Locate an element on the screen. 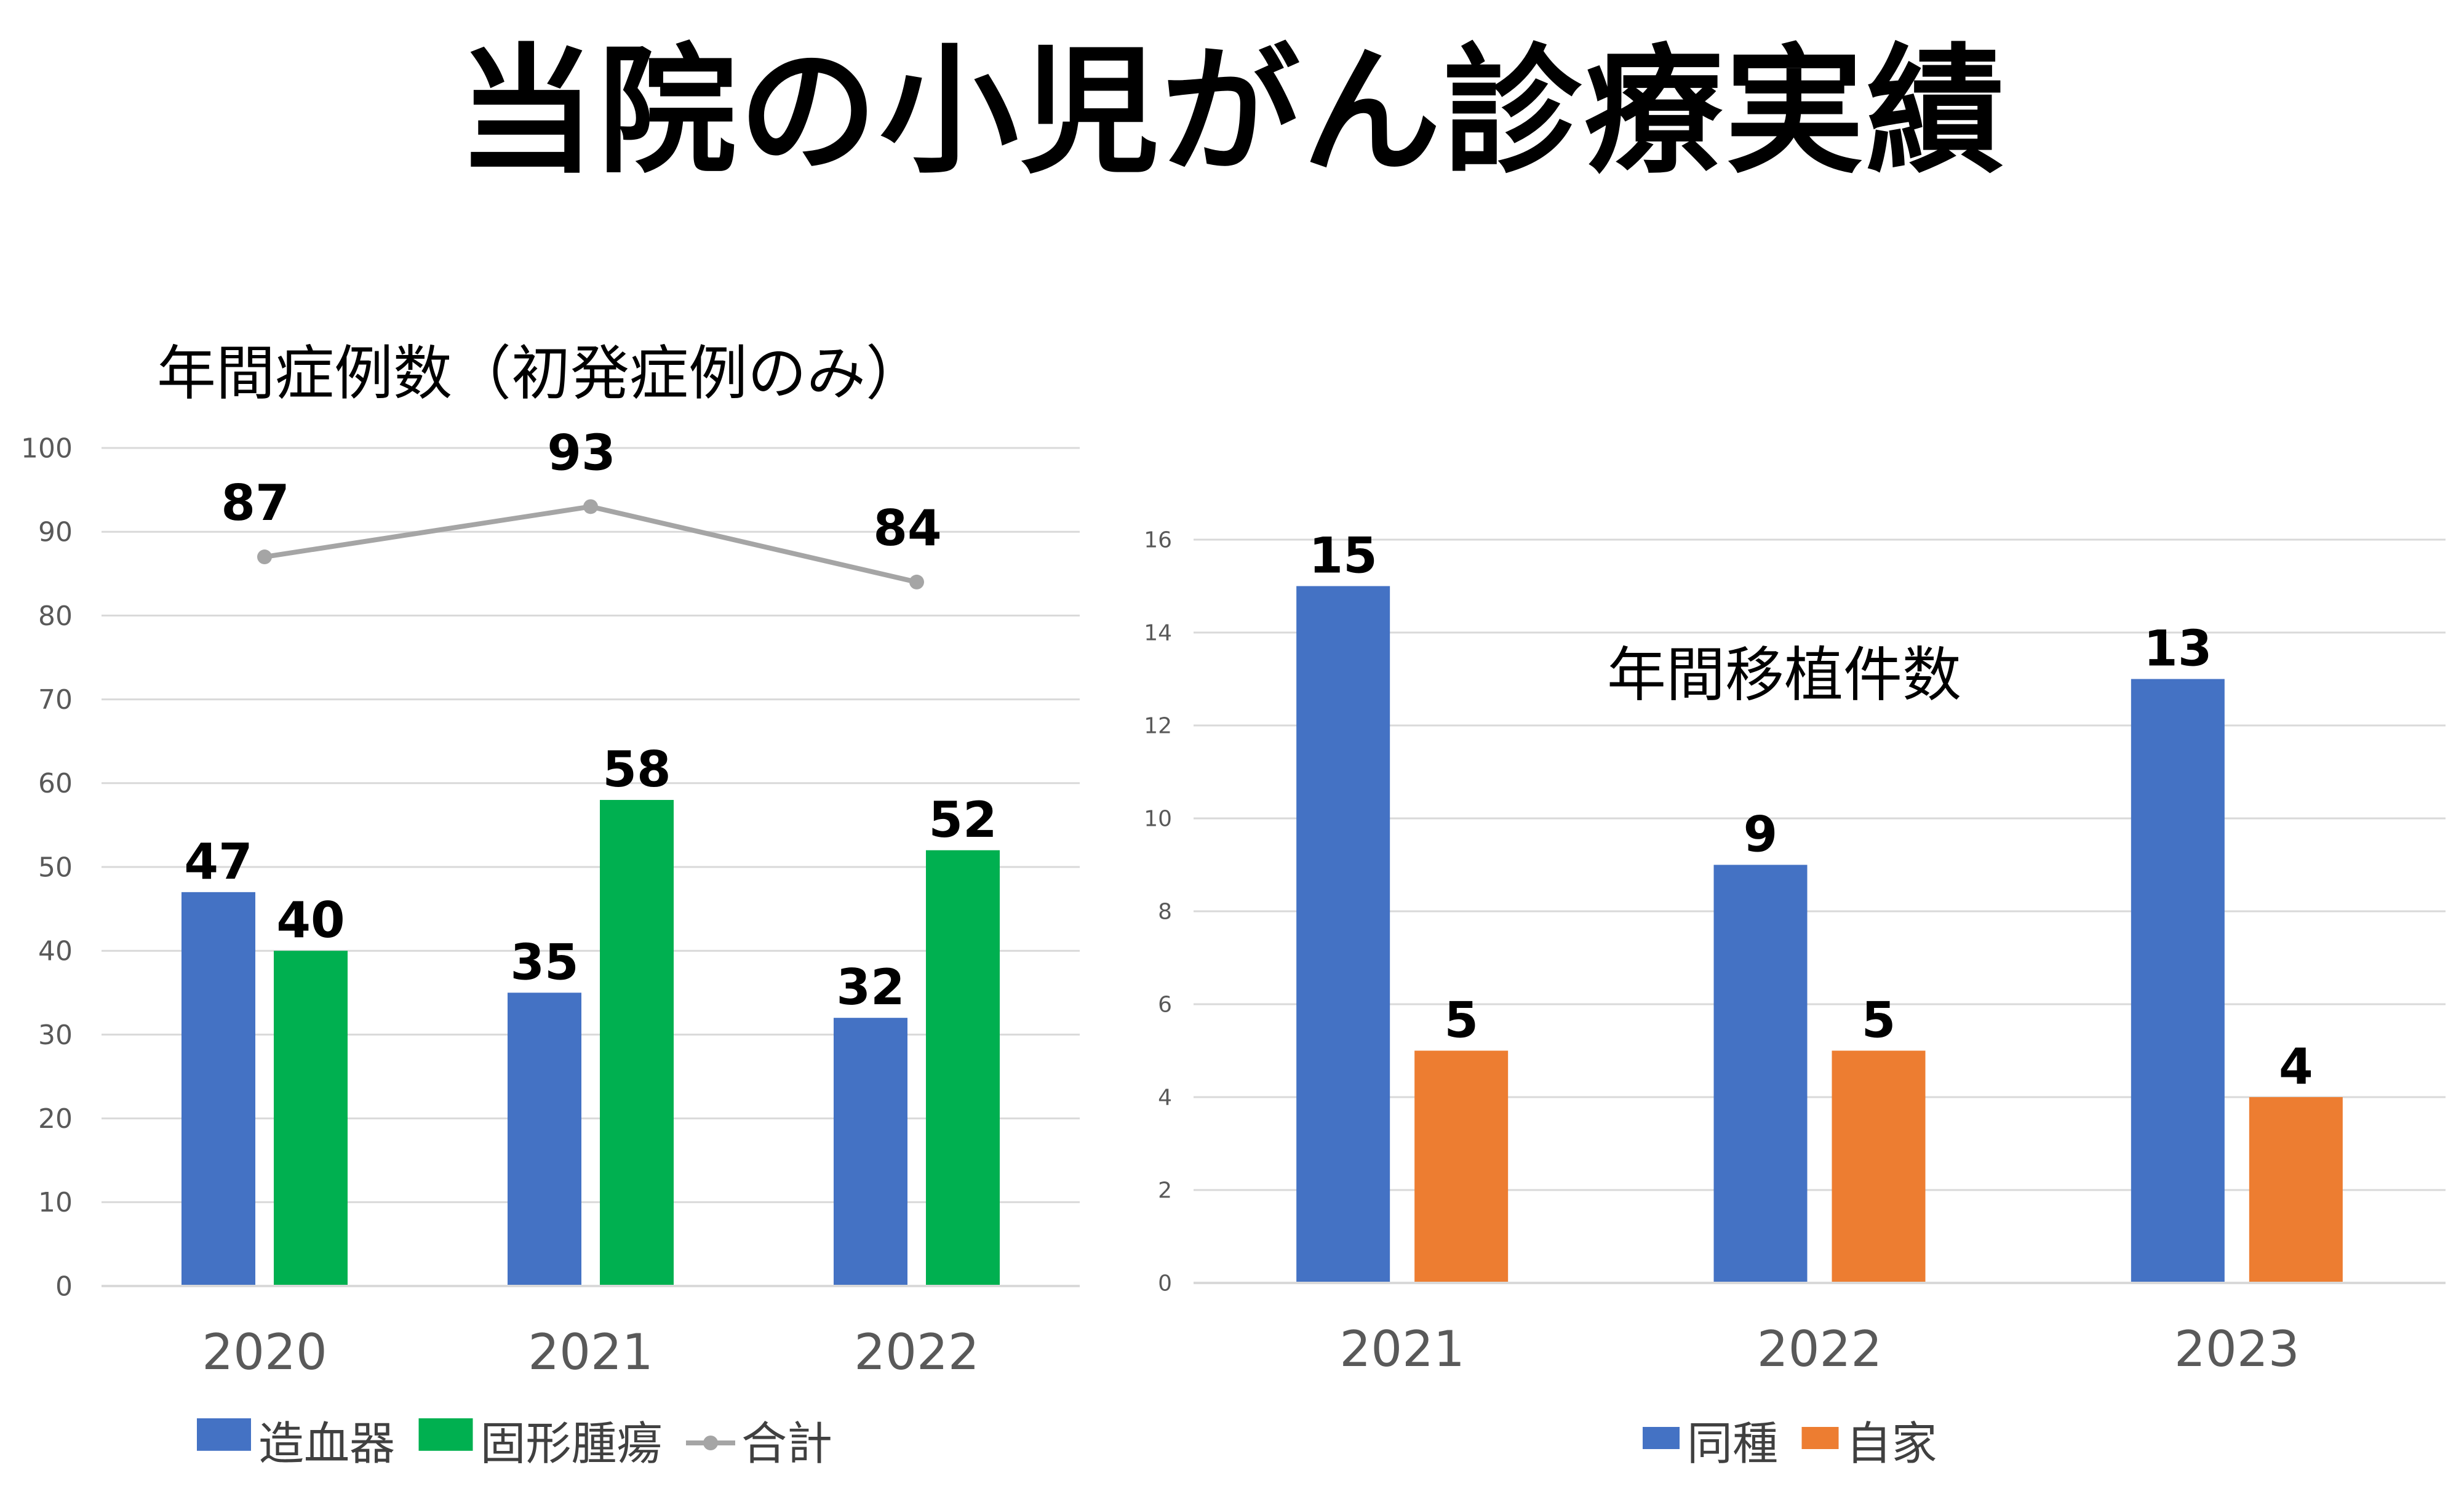 The height and width of the screenshot is (1494, 2464). legend-marker is located at coordinates (710, 1443).